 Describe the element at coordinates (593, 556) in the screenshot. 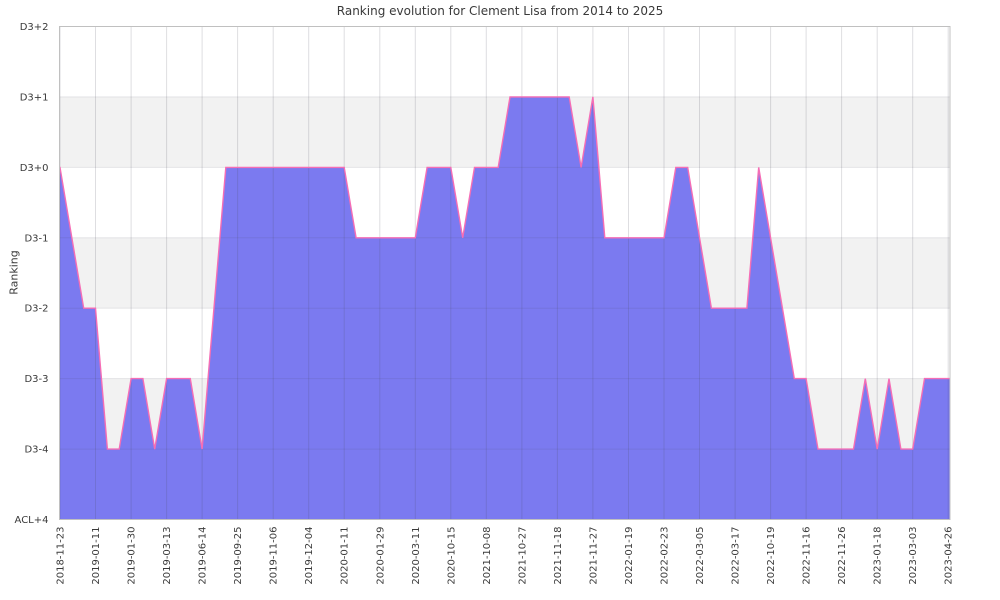

I see `x-tick-label: 2021-11-27` at that location.